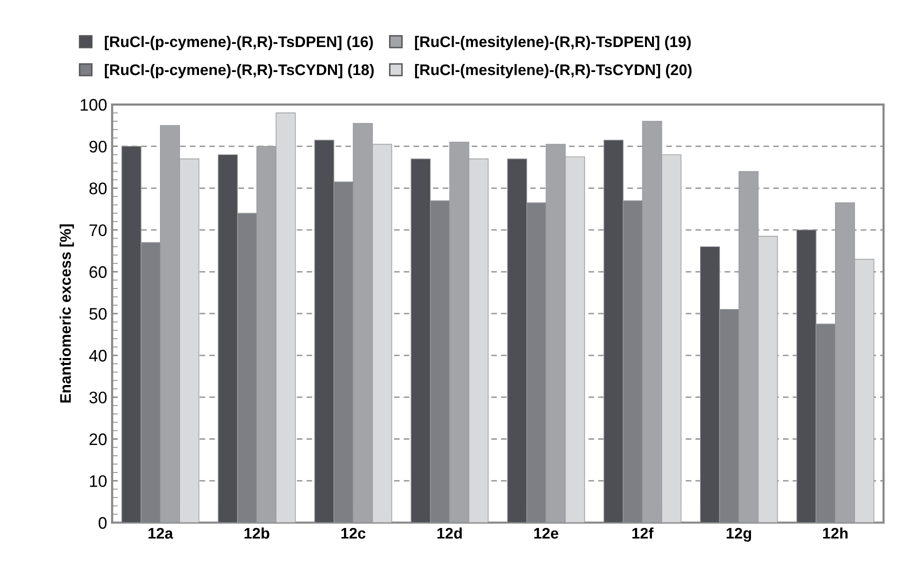 The width and height of the screenshot is (897, 565). Describe the element at coordinates (239, 71) in the screenshot. I see `legend-label: [RuCl-(p-cymene)-(R,R)-TsCYDN] (18)` at that location.